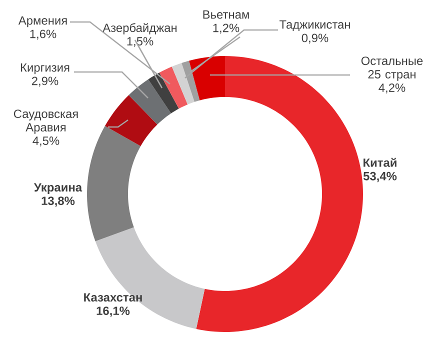 This screenshot has width=437, height=341. Describe the element at coordinates (140, 42) in the screenshot. I see `data-label: 1,5%` at that location.